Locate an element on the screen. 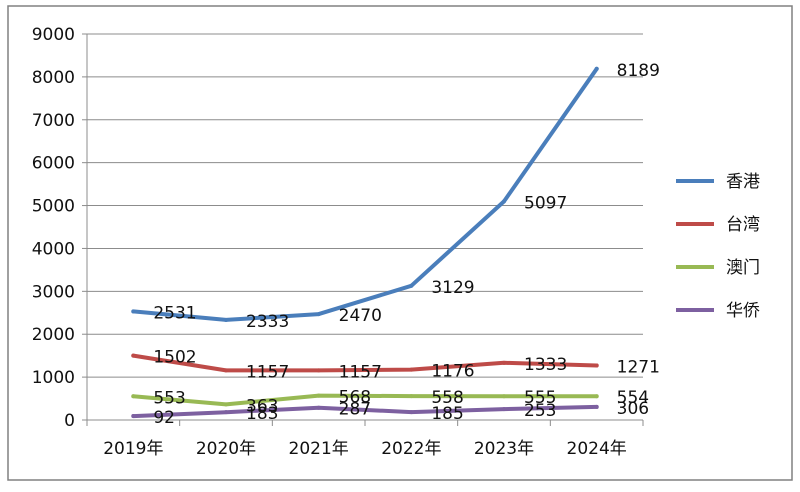  x-tick-label: 2022年 is located at coordinates (411, 449).